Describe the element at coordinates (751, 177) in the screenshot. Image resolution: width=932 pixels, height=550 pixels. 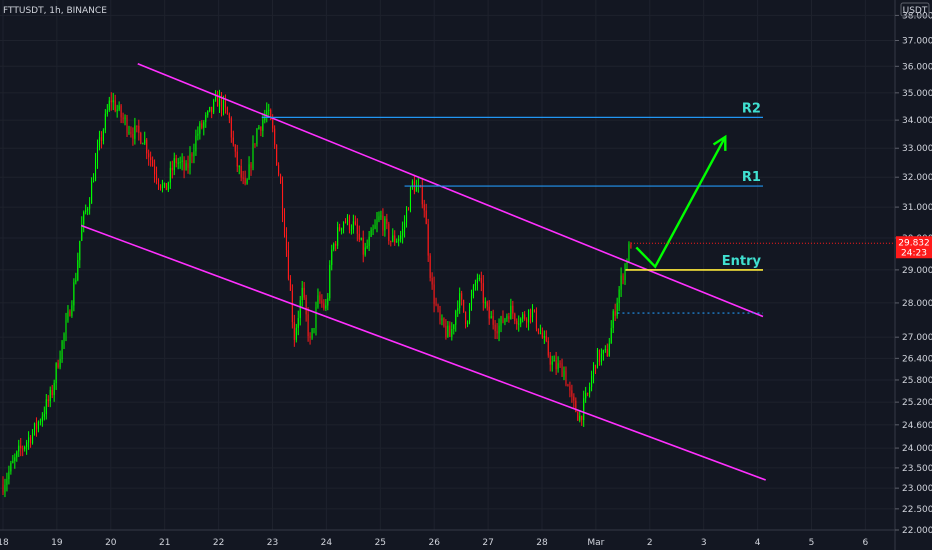
I see `r1-label: R1` at that location.